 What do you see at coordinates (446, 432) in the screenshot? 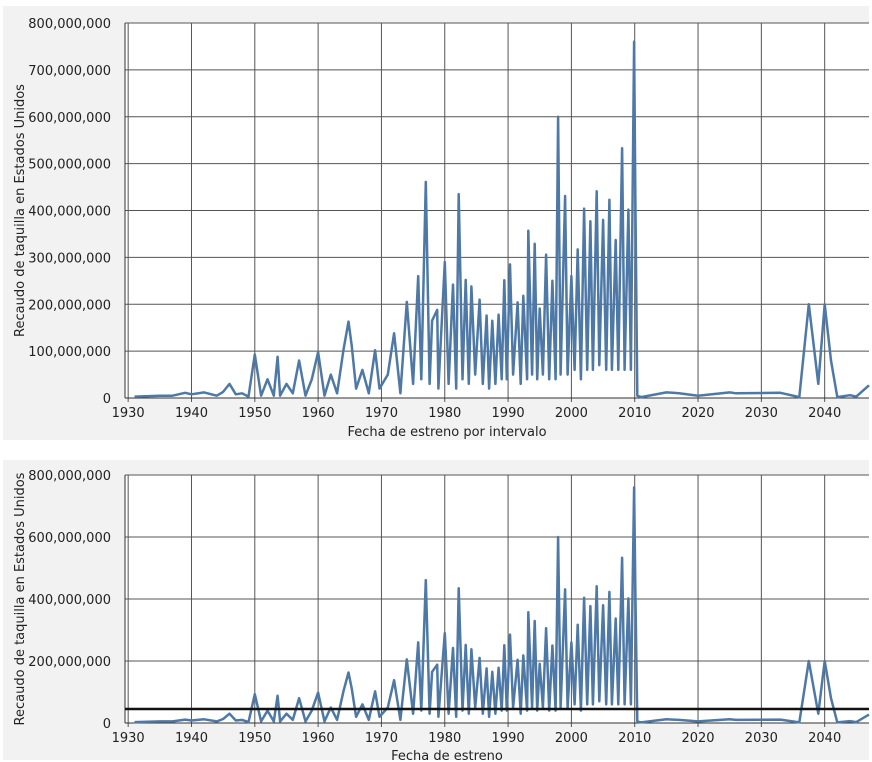
I see `x-axis-title: Fecha de estreno por intervalo` at bounding box center [446, 432].